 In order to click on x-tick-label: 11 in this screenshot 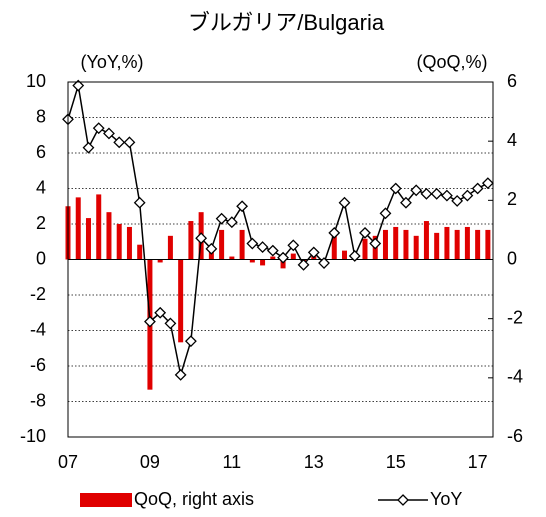, I will do `click(232, 462)`.